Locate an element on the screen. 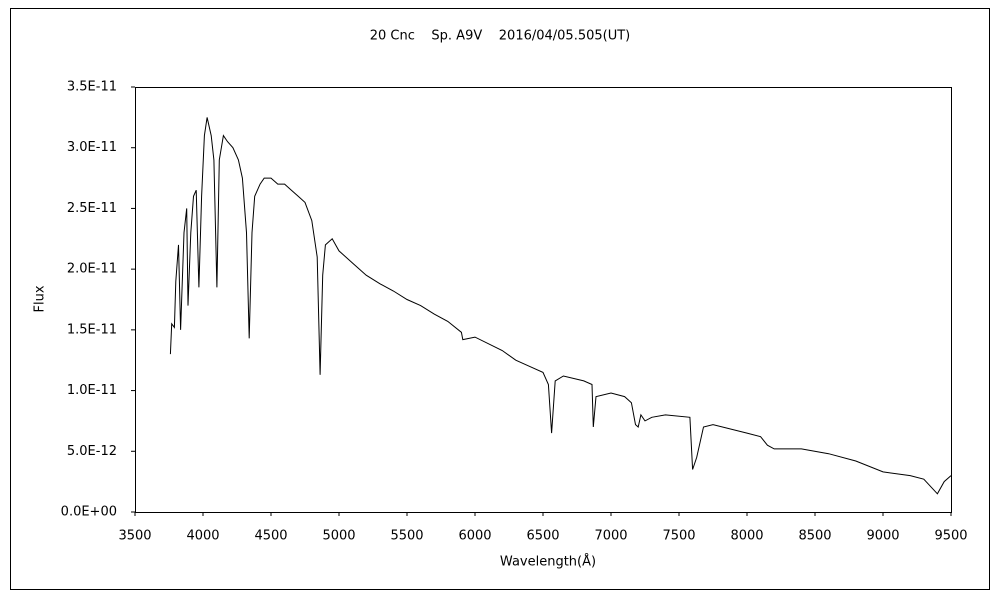 The image size is (1000, 600). y-tick-label: 3.5E-11 is located at coordinates (92, 87).